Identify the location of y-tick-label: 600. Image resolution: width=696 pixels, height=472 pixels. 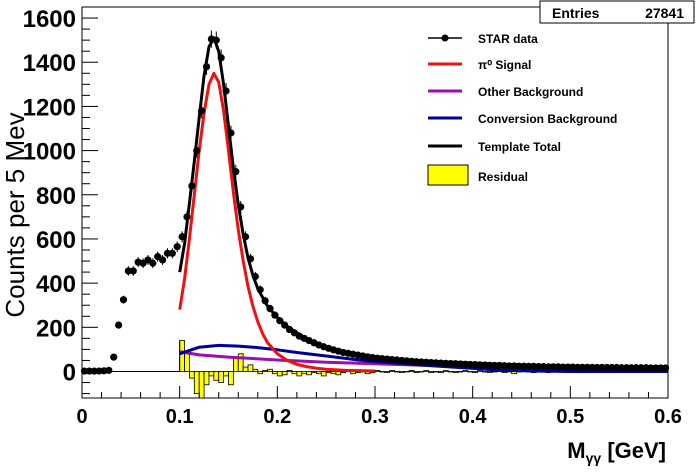
(56, 240).